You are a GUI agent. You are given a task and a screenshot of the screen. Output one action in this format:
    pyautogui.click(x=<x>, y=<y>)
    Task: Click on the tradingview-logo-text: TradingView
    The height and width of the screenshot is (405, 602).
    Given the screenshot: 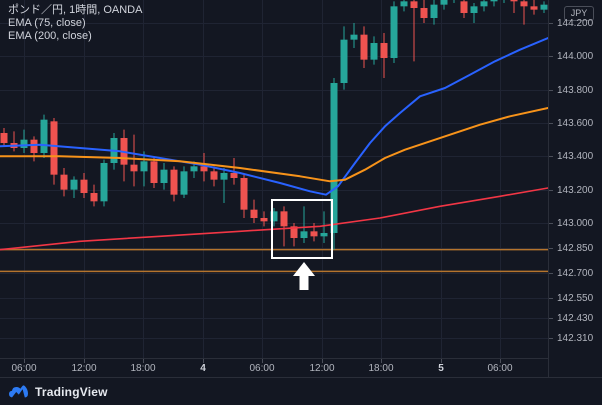 What is the action you would take?
    pyautogui.click(x=71, y=391)
    